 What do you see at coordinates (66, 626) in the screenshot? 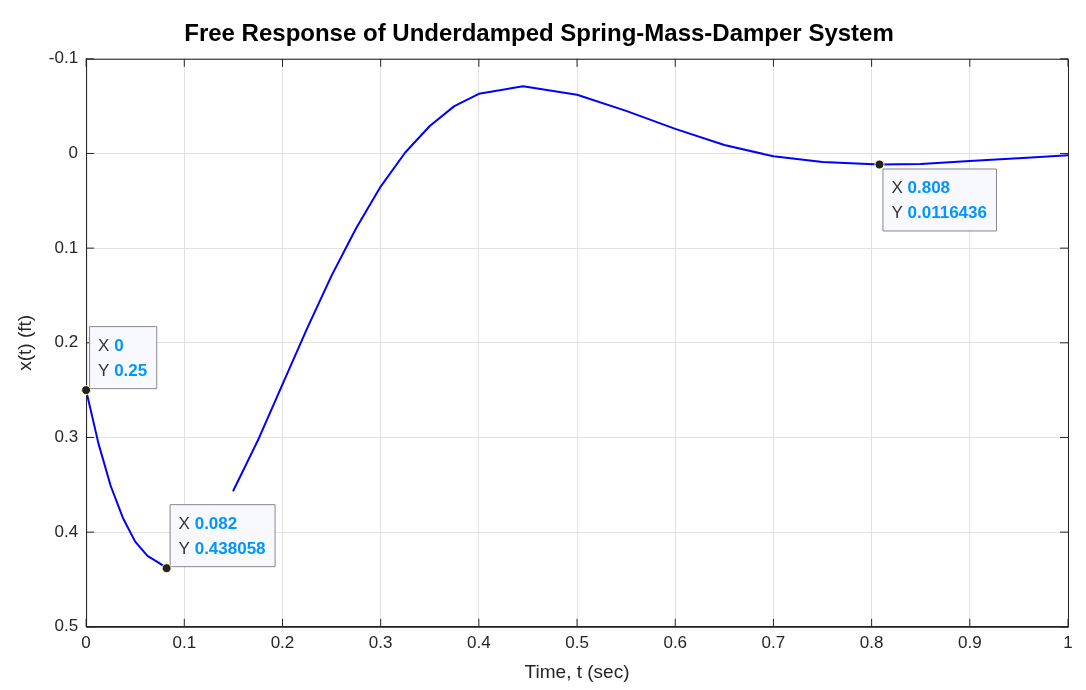
I see `y-tick-label: 0.5` at bounding box center [66, 626].